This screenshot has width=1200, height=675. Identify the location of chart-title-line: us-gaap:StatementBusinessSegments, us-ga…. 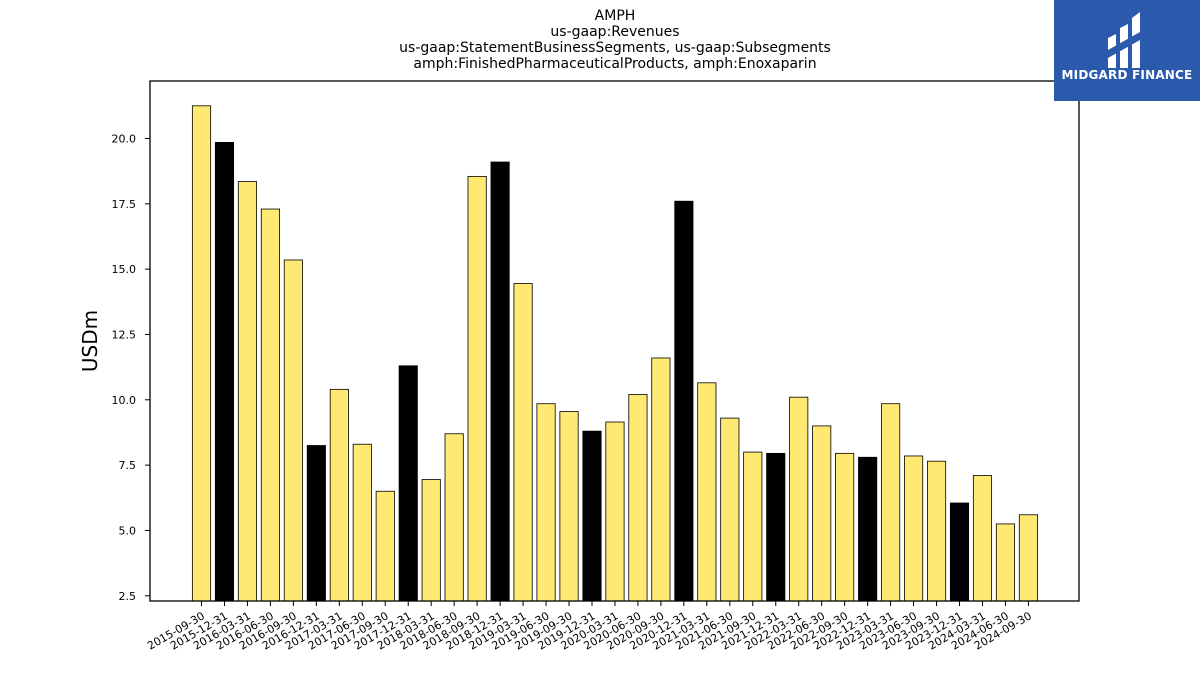
(615, 48).